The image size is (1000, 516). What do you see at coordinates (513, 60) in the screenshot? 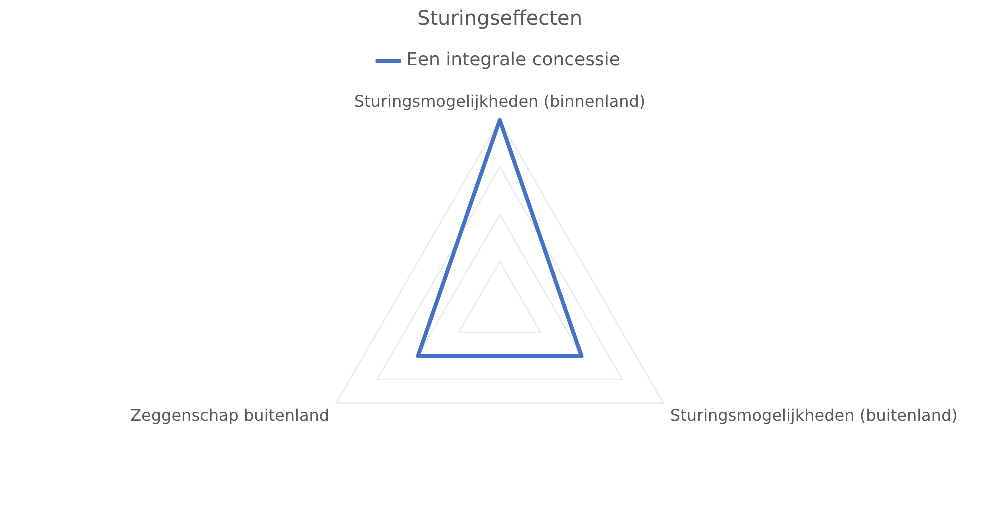
I see `legend-label: Een integrale concessie` at bounding box center [513, 60].